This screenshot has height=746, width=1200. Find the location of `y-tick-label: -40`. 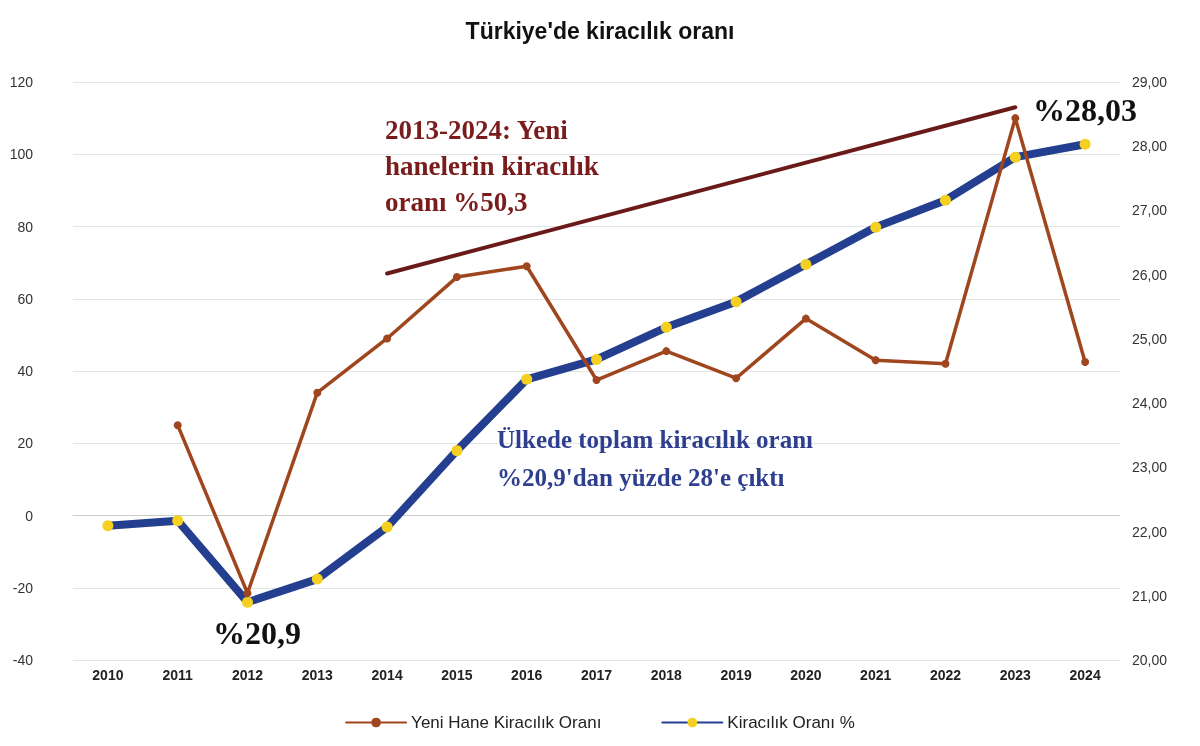

y-tick-label: -40 is located at coordinates (23, 660).